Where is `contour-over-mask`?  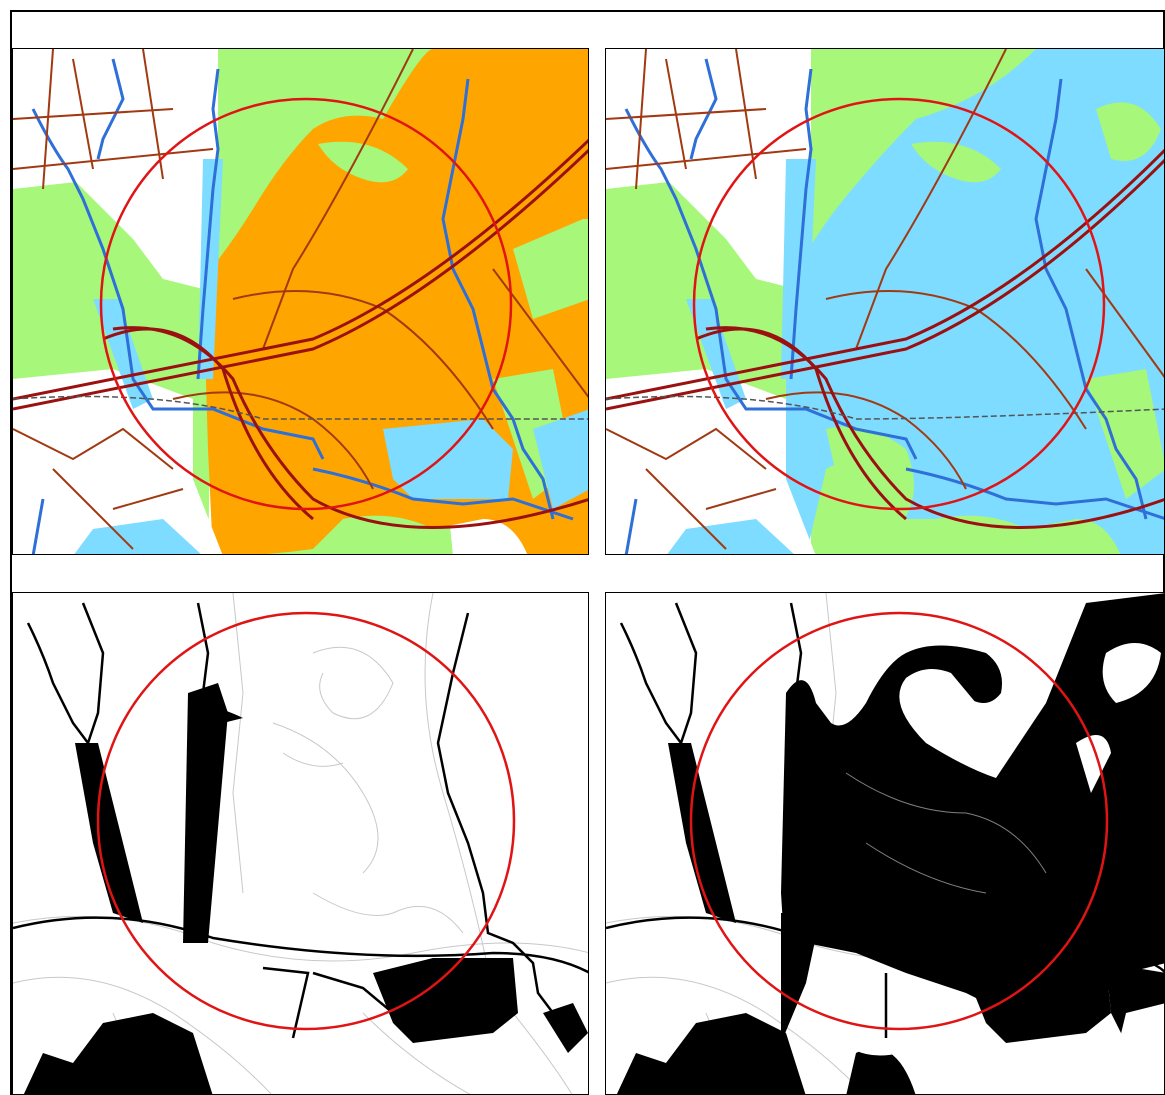
contour-over-mask is located at coordinates (946, 833).